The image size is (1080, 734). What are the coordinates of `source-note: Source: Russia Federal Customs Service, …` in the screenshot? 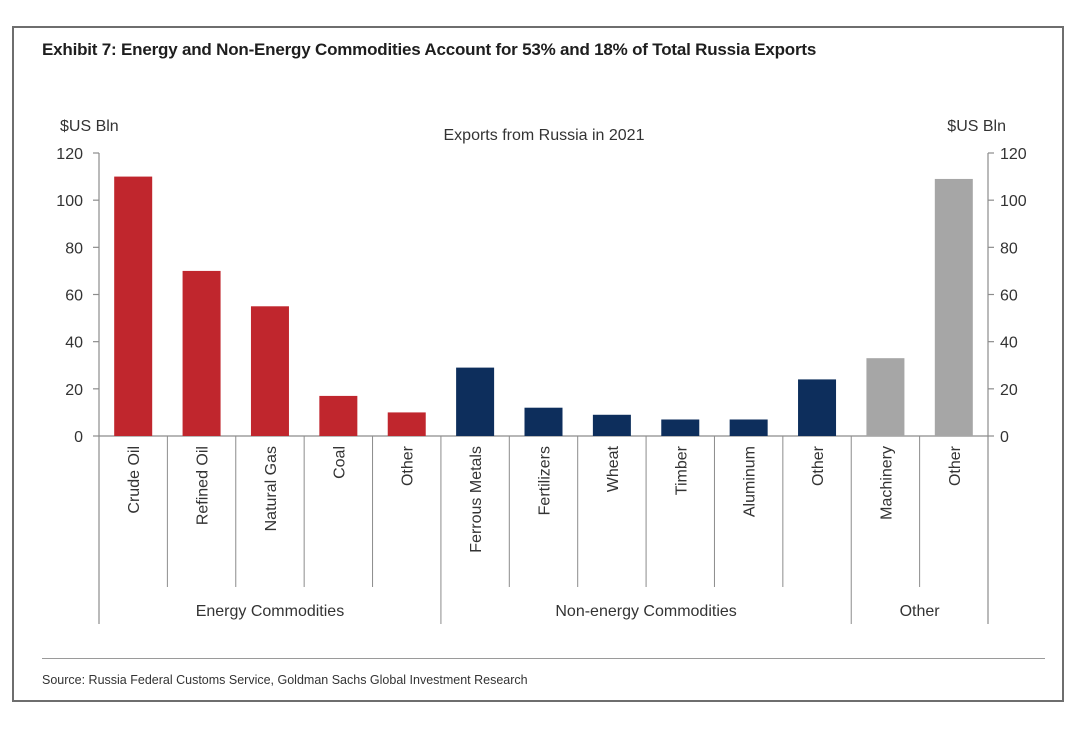 It's located at (285, 680).